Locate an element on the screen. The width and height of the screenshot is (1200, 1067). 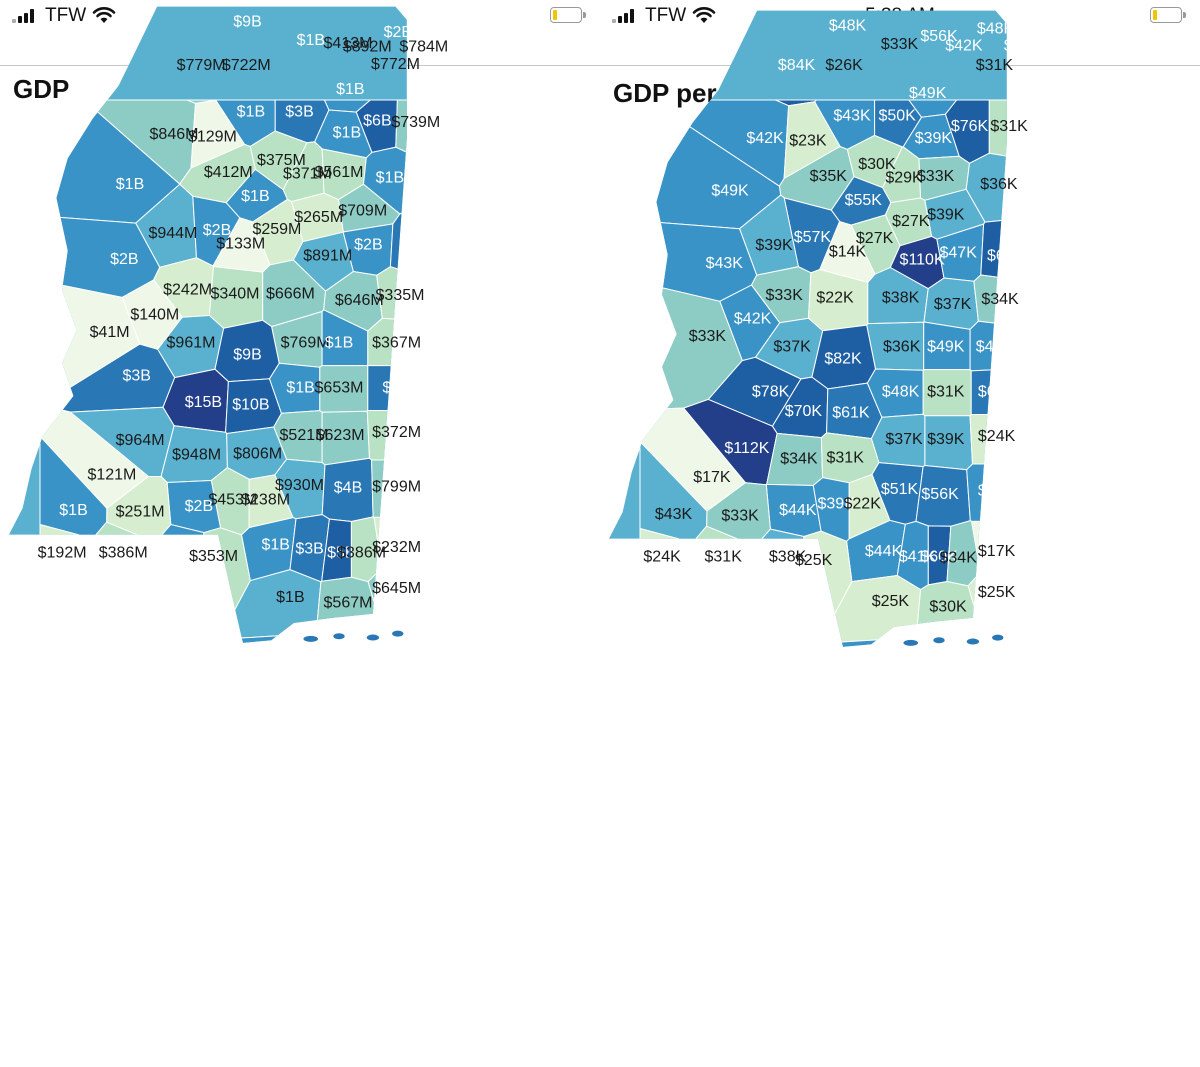
county-value-label: $36K is located at coordinates (999, 184).